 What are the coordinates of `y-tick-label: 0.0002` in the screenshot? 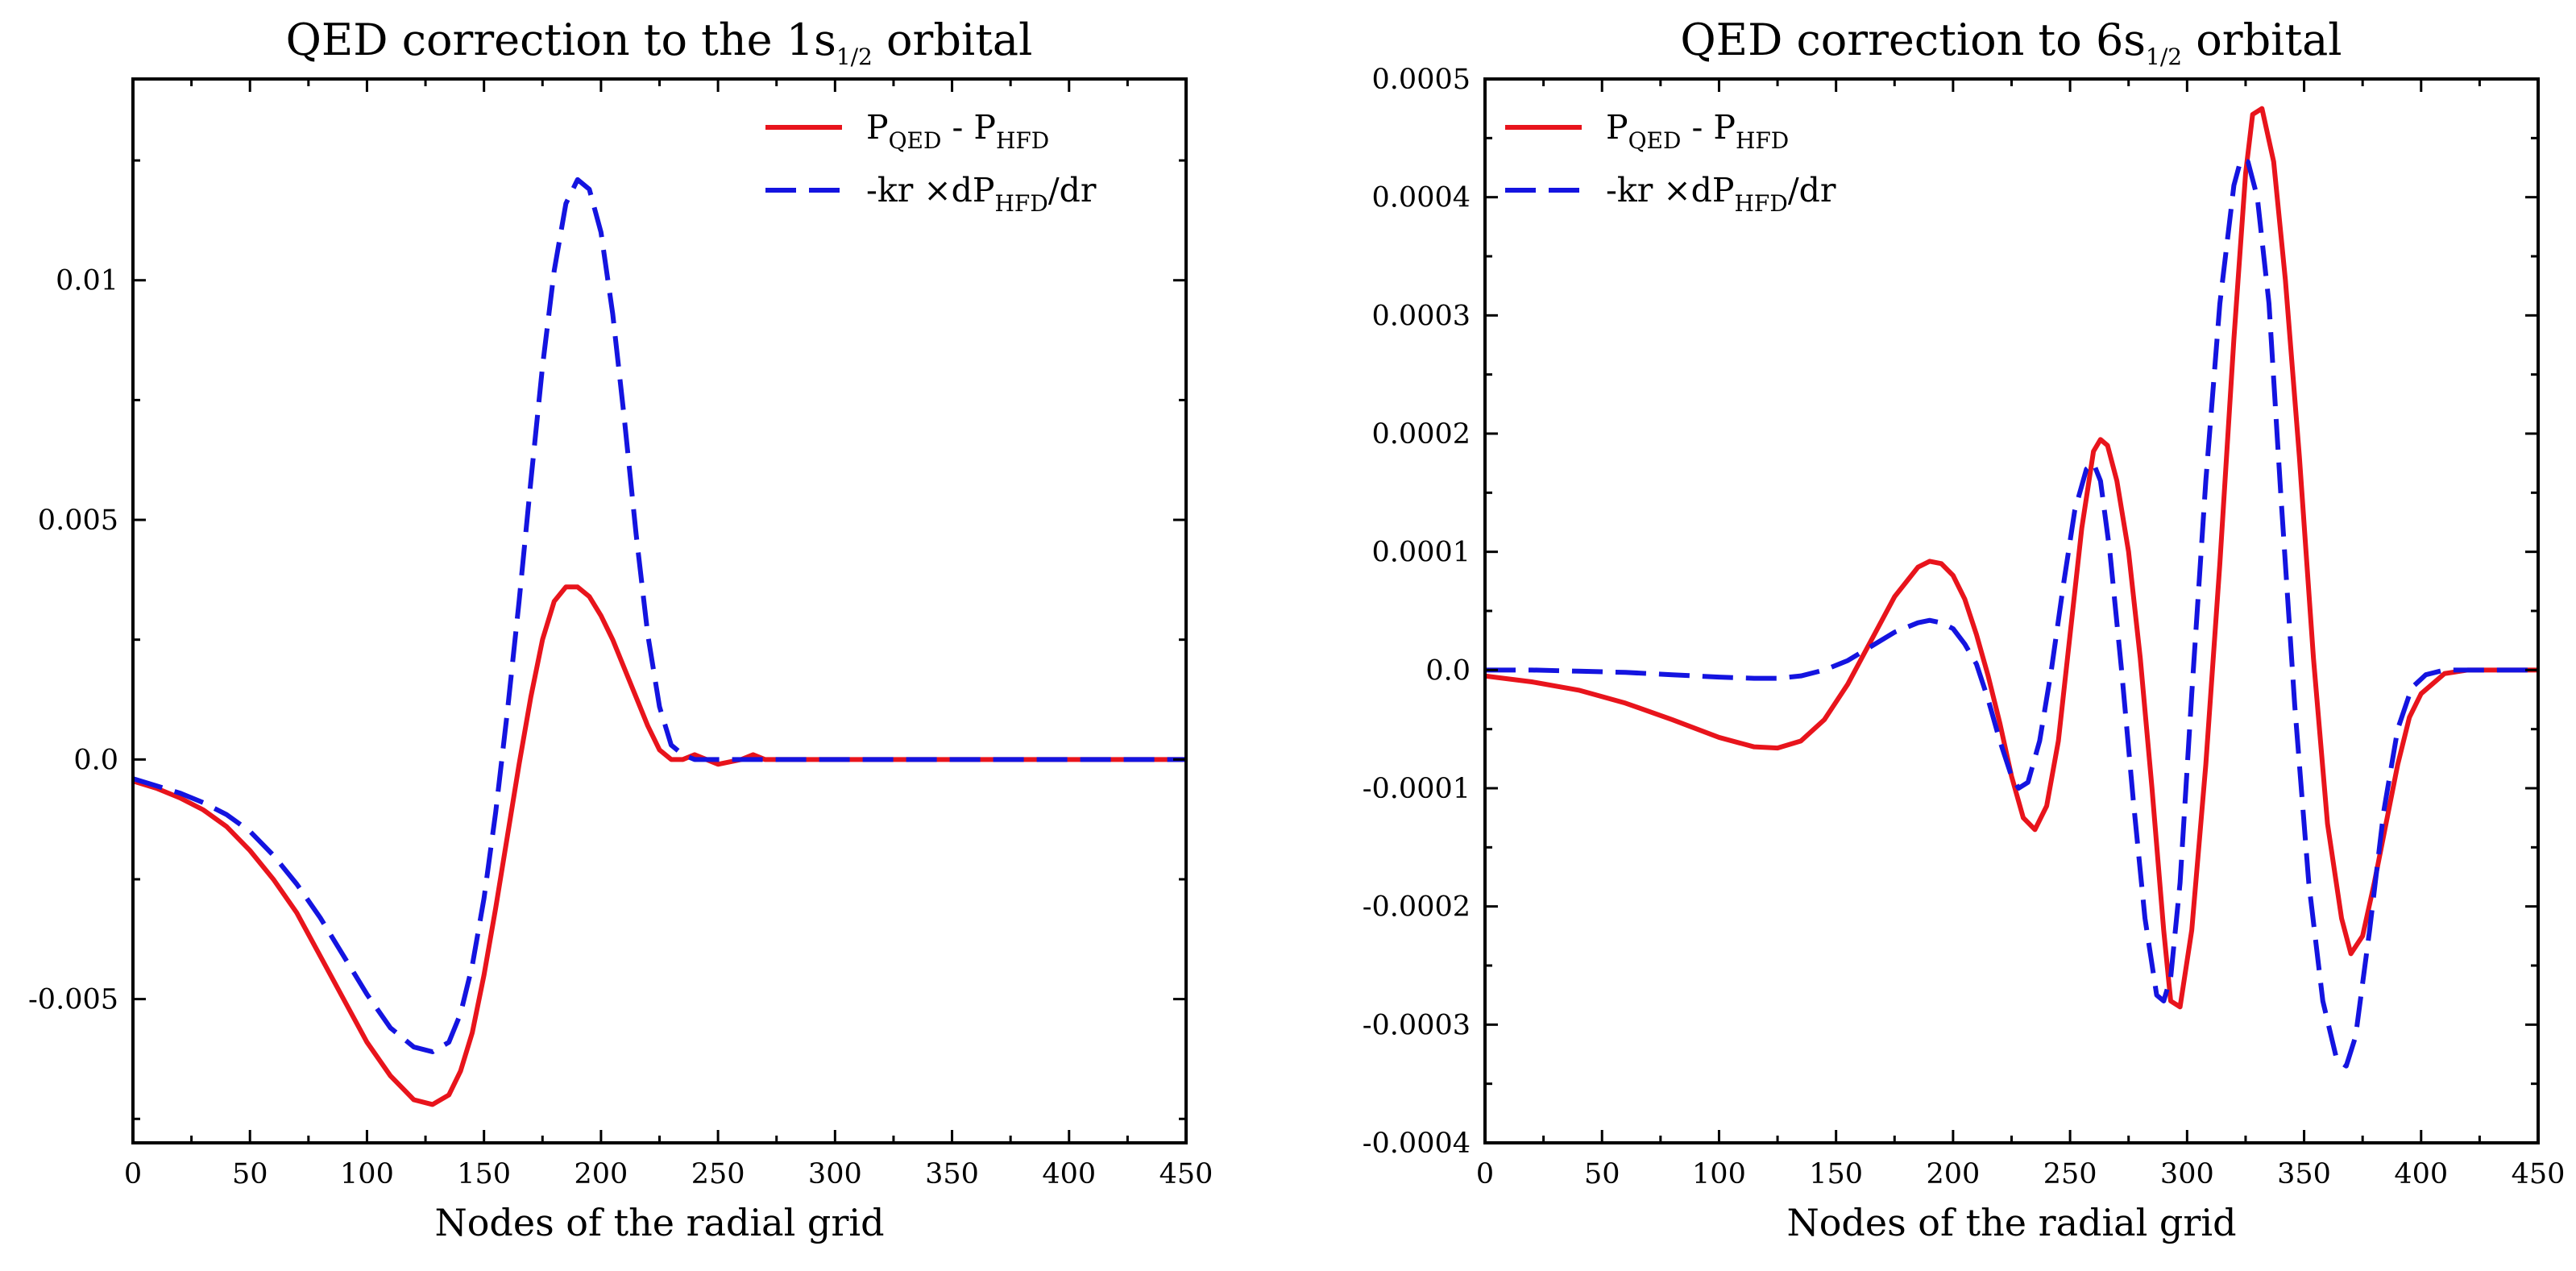 It's located at (1421, 434).